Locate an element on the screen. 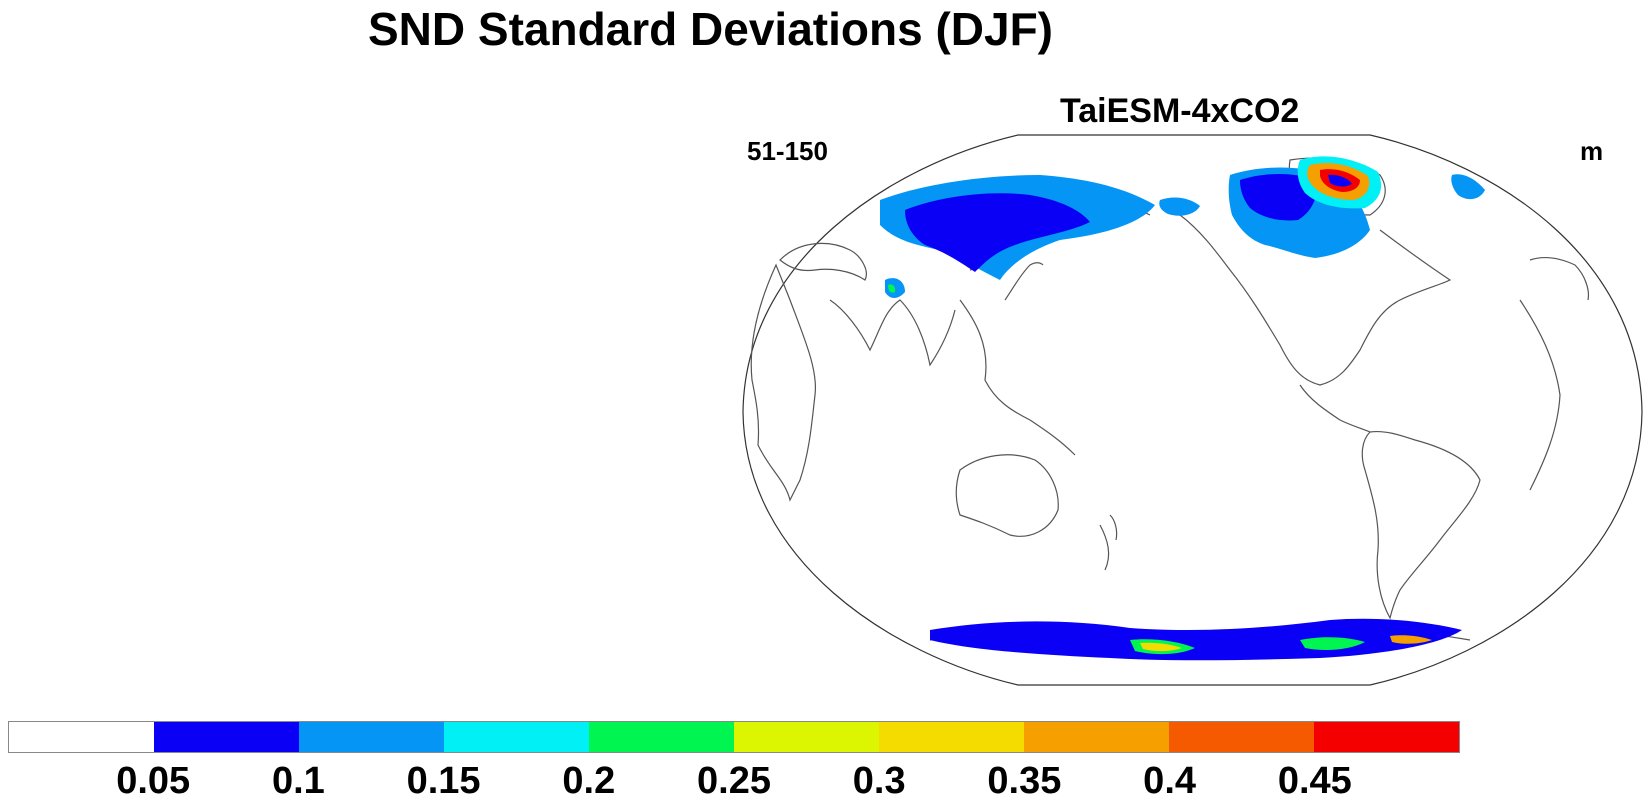 The width and height of the screenshot is (1649, 803). colorbar-tick-label: 0.2 is located at coordinates (589, 781).